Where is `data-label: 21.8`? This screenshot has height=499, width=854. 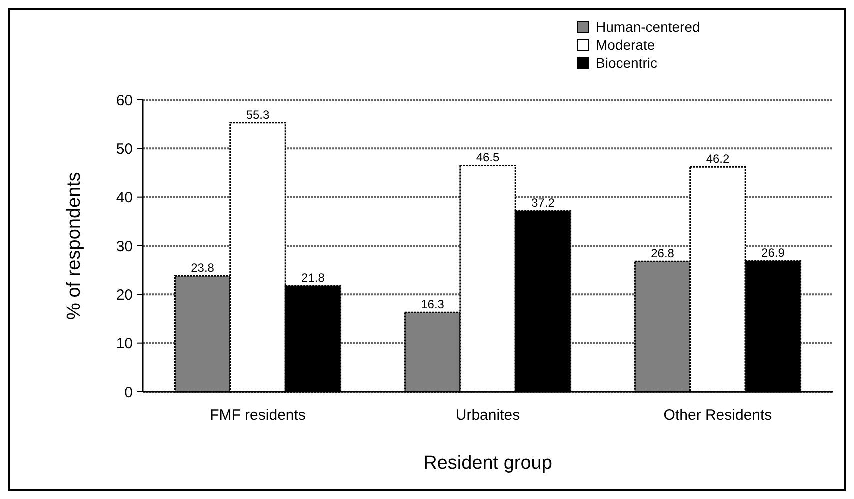 data-label: 21.8 is located at coordinates (314, 277).